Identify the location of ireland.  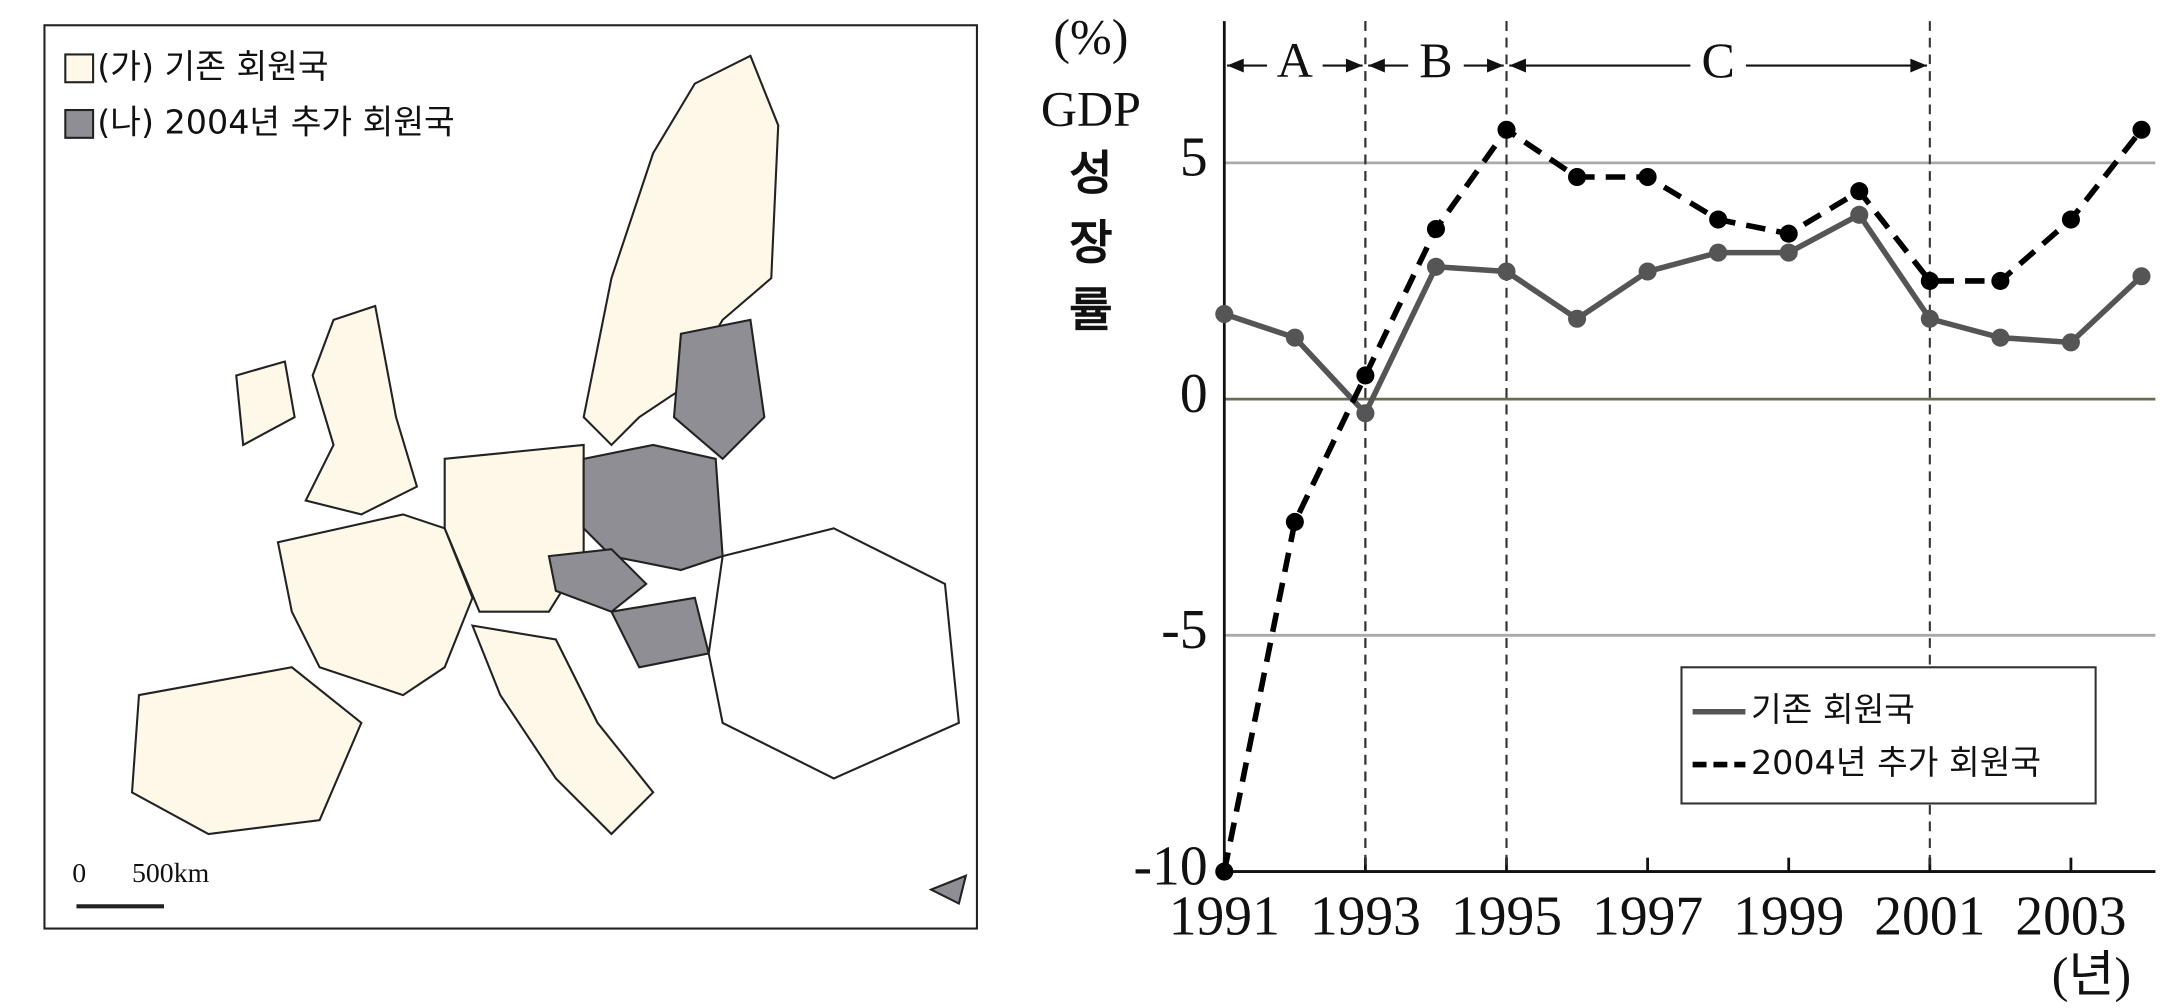
(265, 403).